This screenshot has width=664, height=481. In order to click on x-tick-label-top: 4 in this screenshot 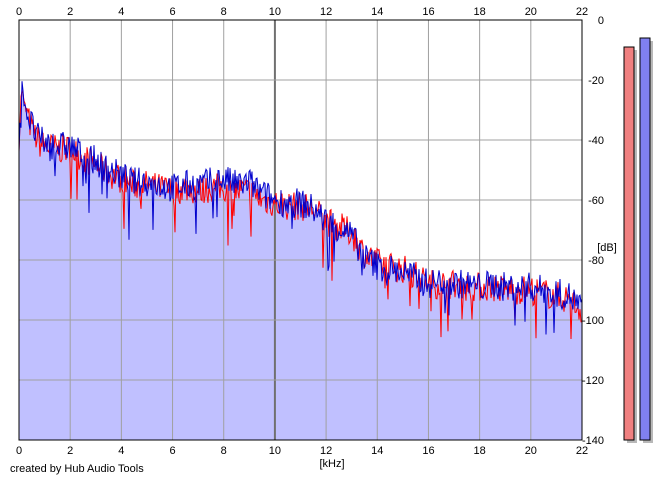, I will do `click(121, 12)`.